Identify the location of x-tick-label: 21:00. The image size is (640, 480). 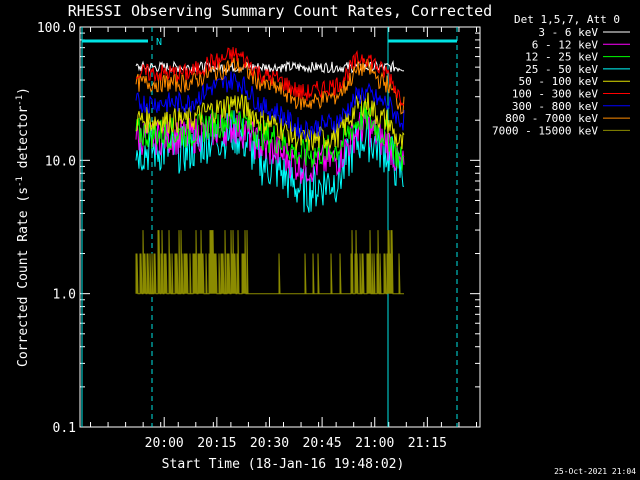
(374, 443).